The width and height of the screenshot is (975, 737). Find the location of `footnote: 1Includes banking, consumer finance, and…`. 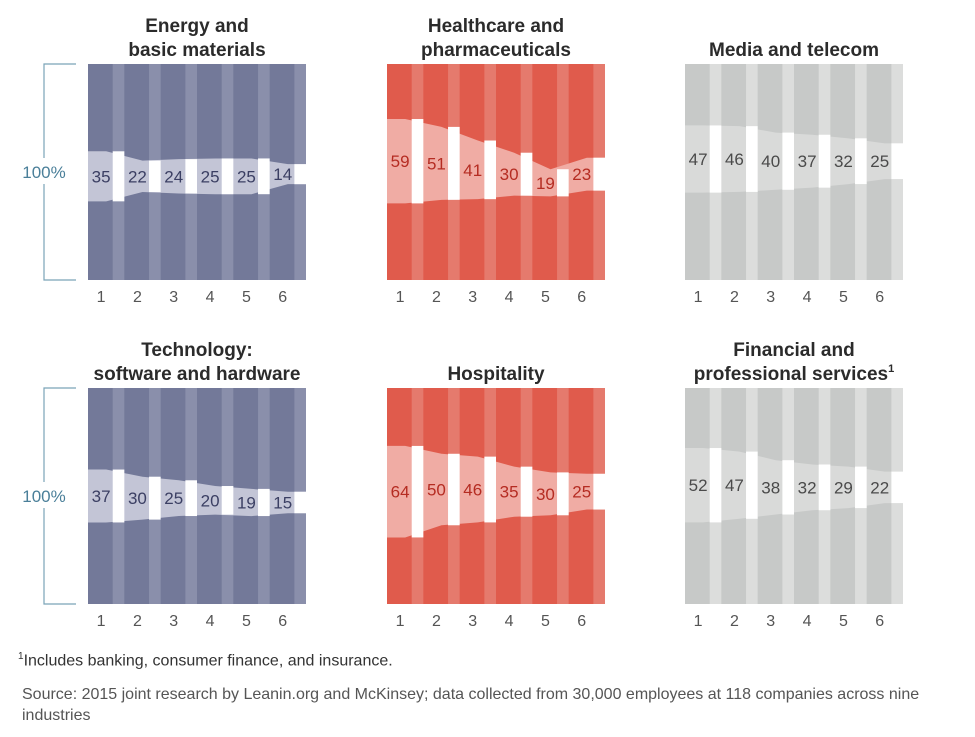

footnote: 1Includes banking, consumer finance, and… is located at coordinates (205, 660).